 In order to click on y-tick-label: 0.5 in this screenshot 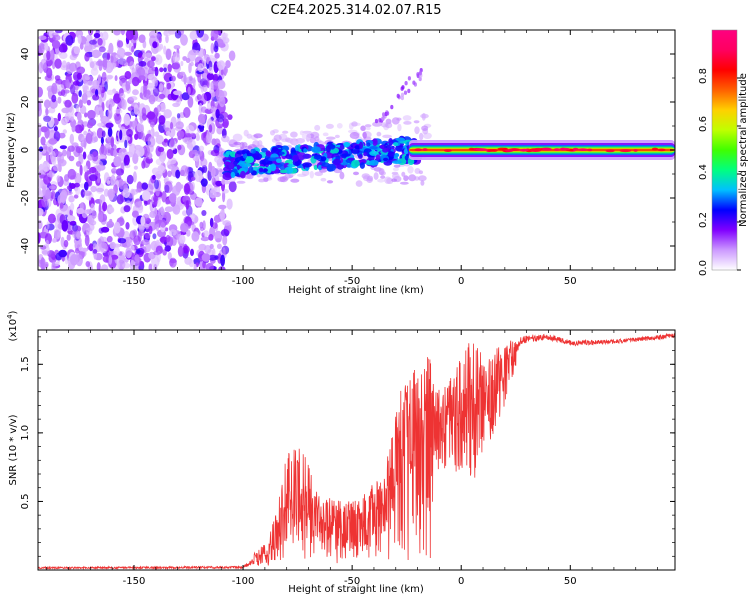, I will do `click(25, 501)`.